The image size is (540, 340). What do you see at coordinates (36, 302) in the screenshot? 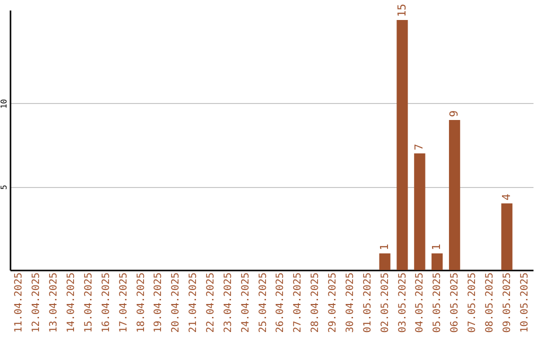
I see `x-tick-label: 12.04.2025` at bounding box center [36, 302].